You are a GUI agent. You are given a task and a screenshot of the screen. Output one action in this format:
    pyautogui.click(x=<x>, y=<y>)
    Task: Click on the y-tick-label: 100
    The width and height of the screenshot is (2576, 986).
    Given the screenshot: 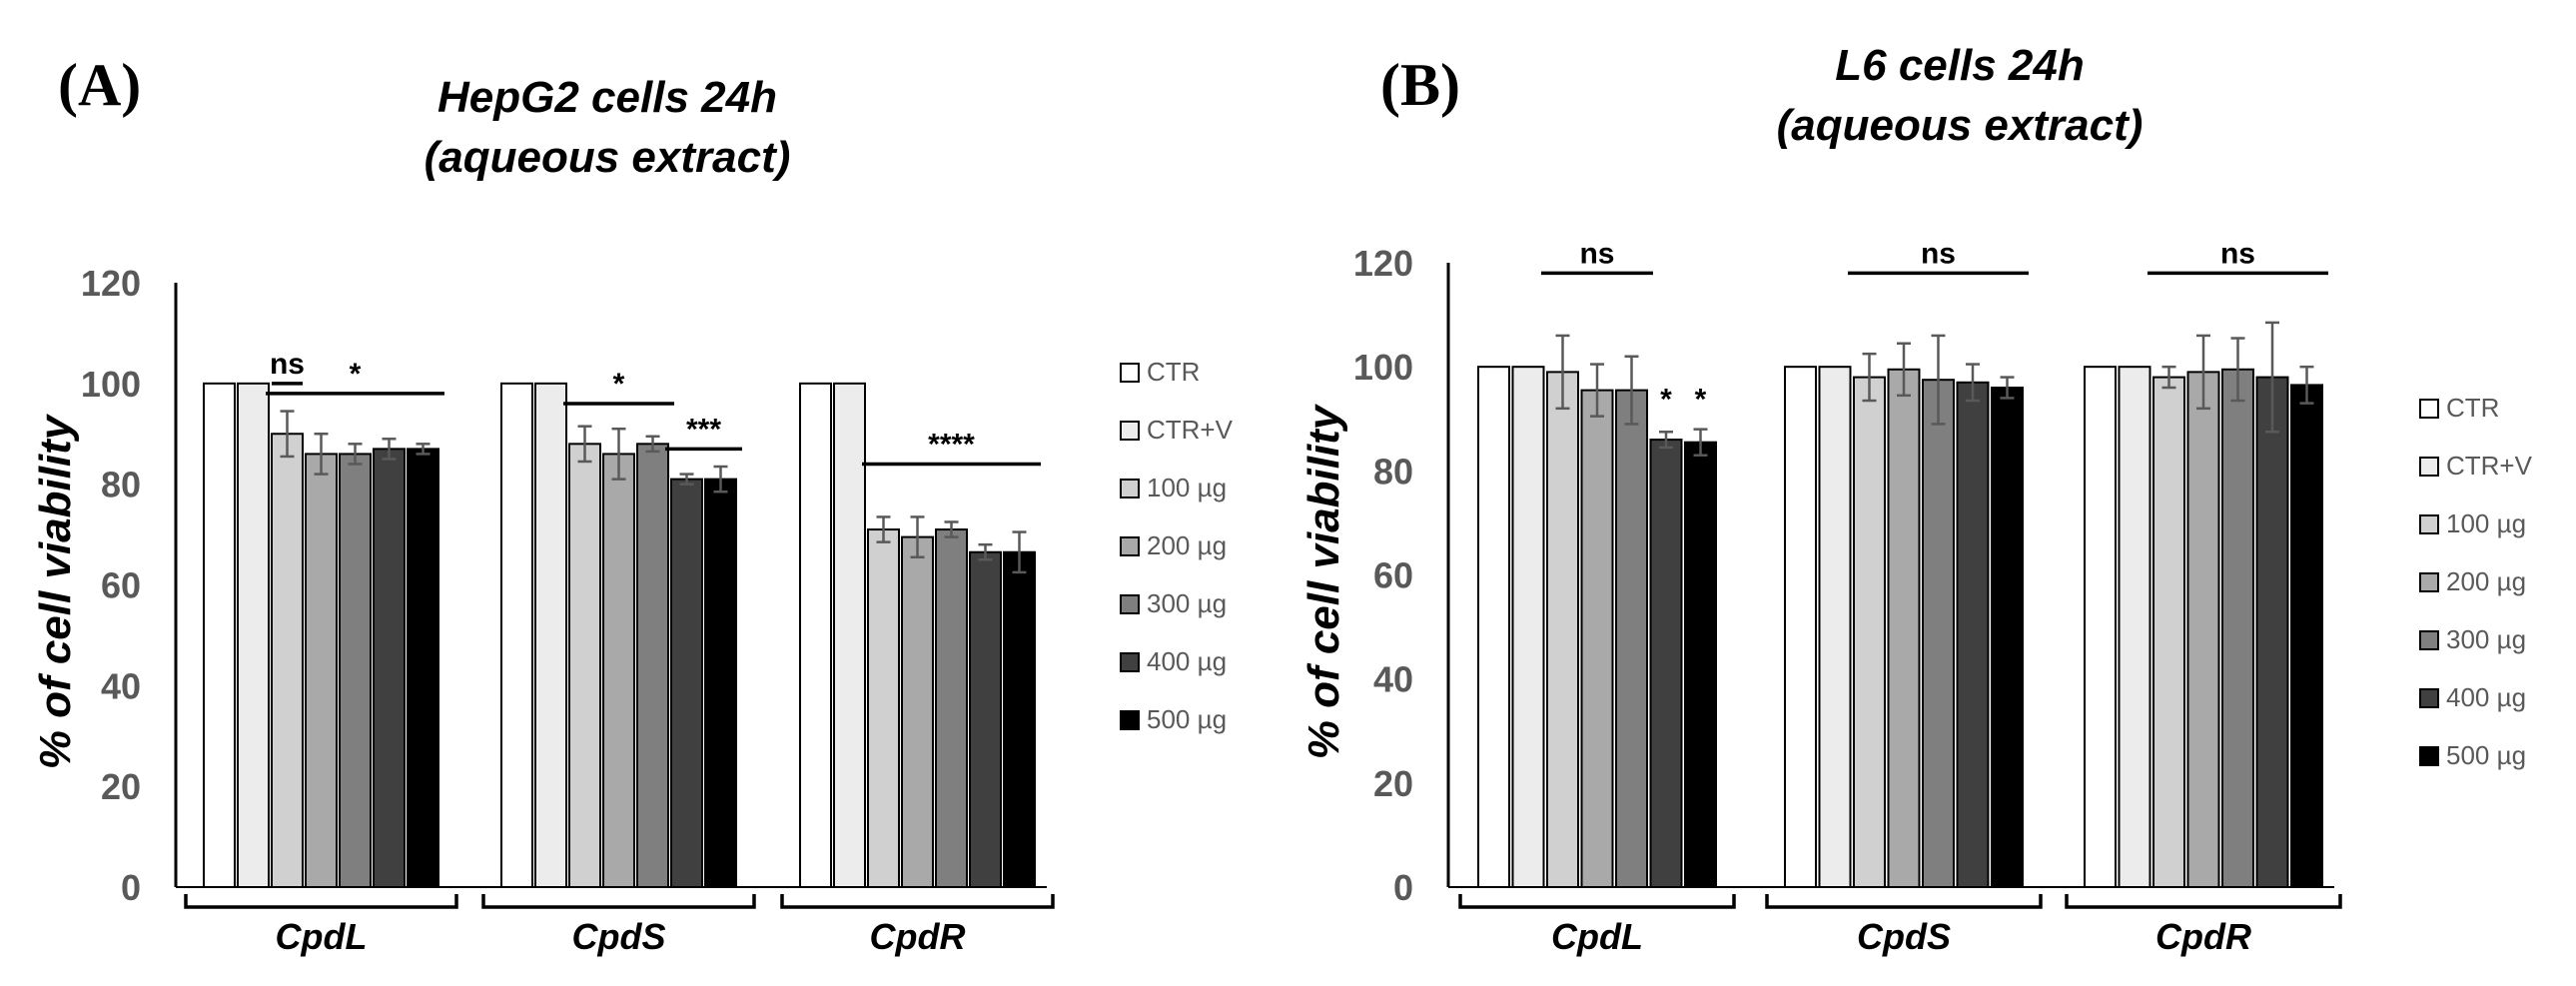 What is the action you would take?
    pyautogui.click(x=1383, y=367)
    